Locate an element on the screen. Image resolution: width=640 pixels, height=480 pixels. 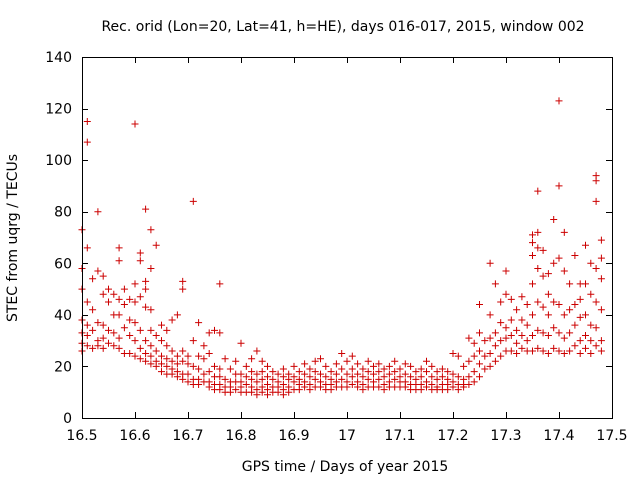
y-tick-label: 40 is located at coordinates (63, 316).